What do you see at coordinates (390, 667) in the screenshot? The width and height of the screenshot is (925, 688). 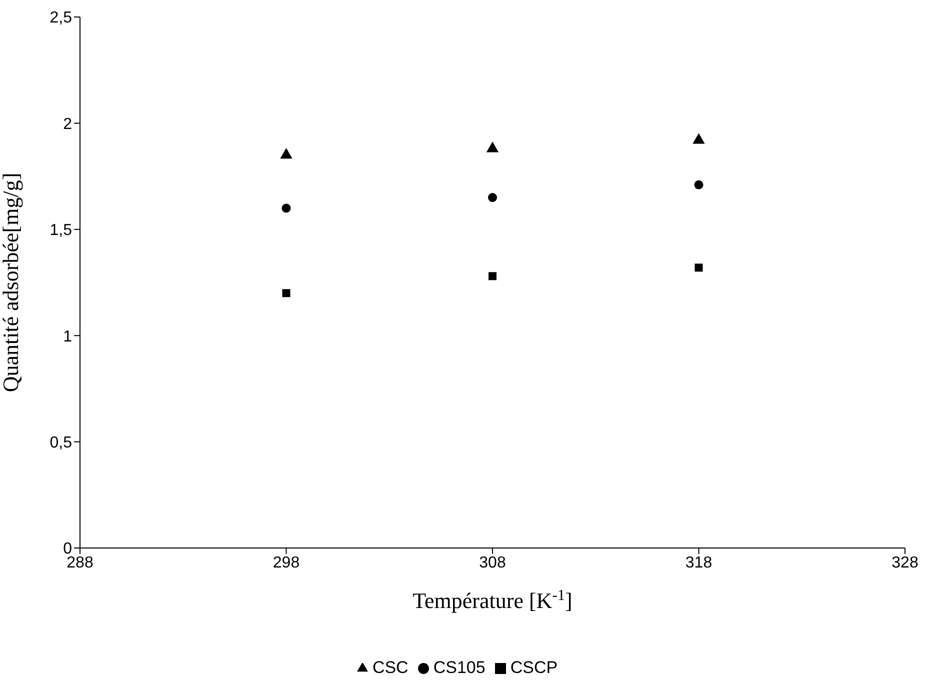 I see `legend-label: CSC` at bounding box center [390, 667].